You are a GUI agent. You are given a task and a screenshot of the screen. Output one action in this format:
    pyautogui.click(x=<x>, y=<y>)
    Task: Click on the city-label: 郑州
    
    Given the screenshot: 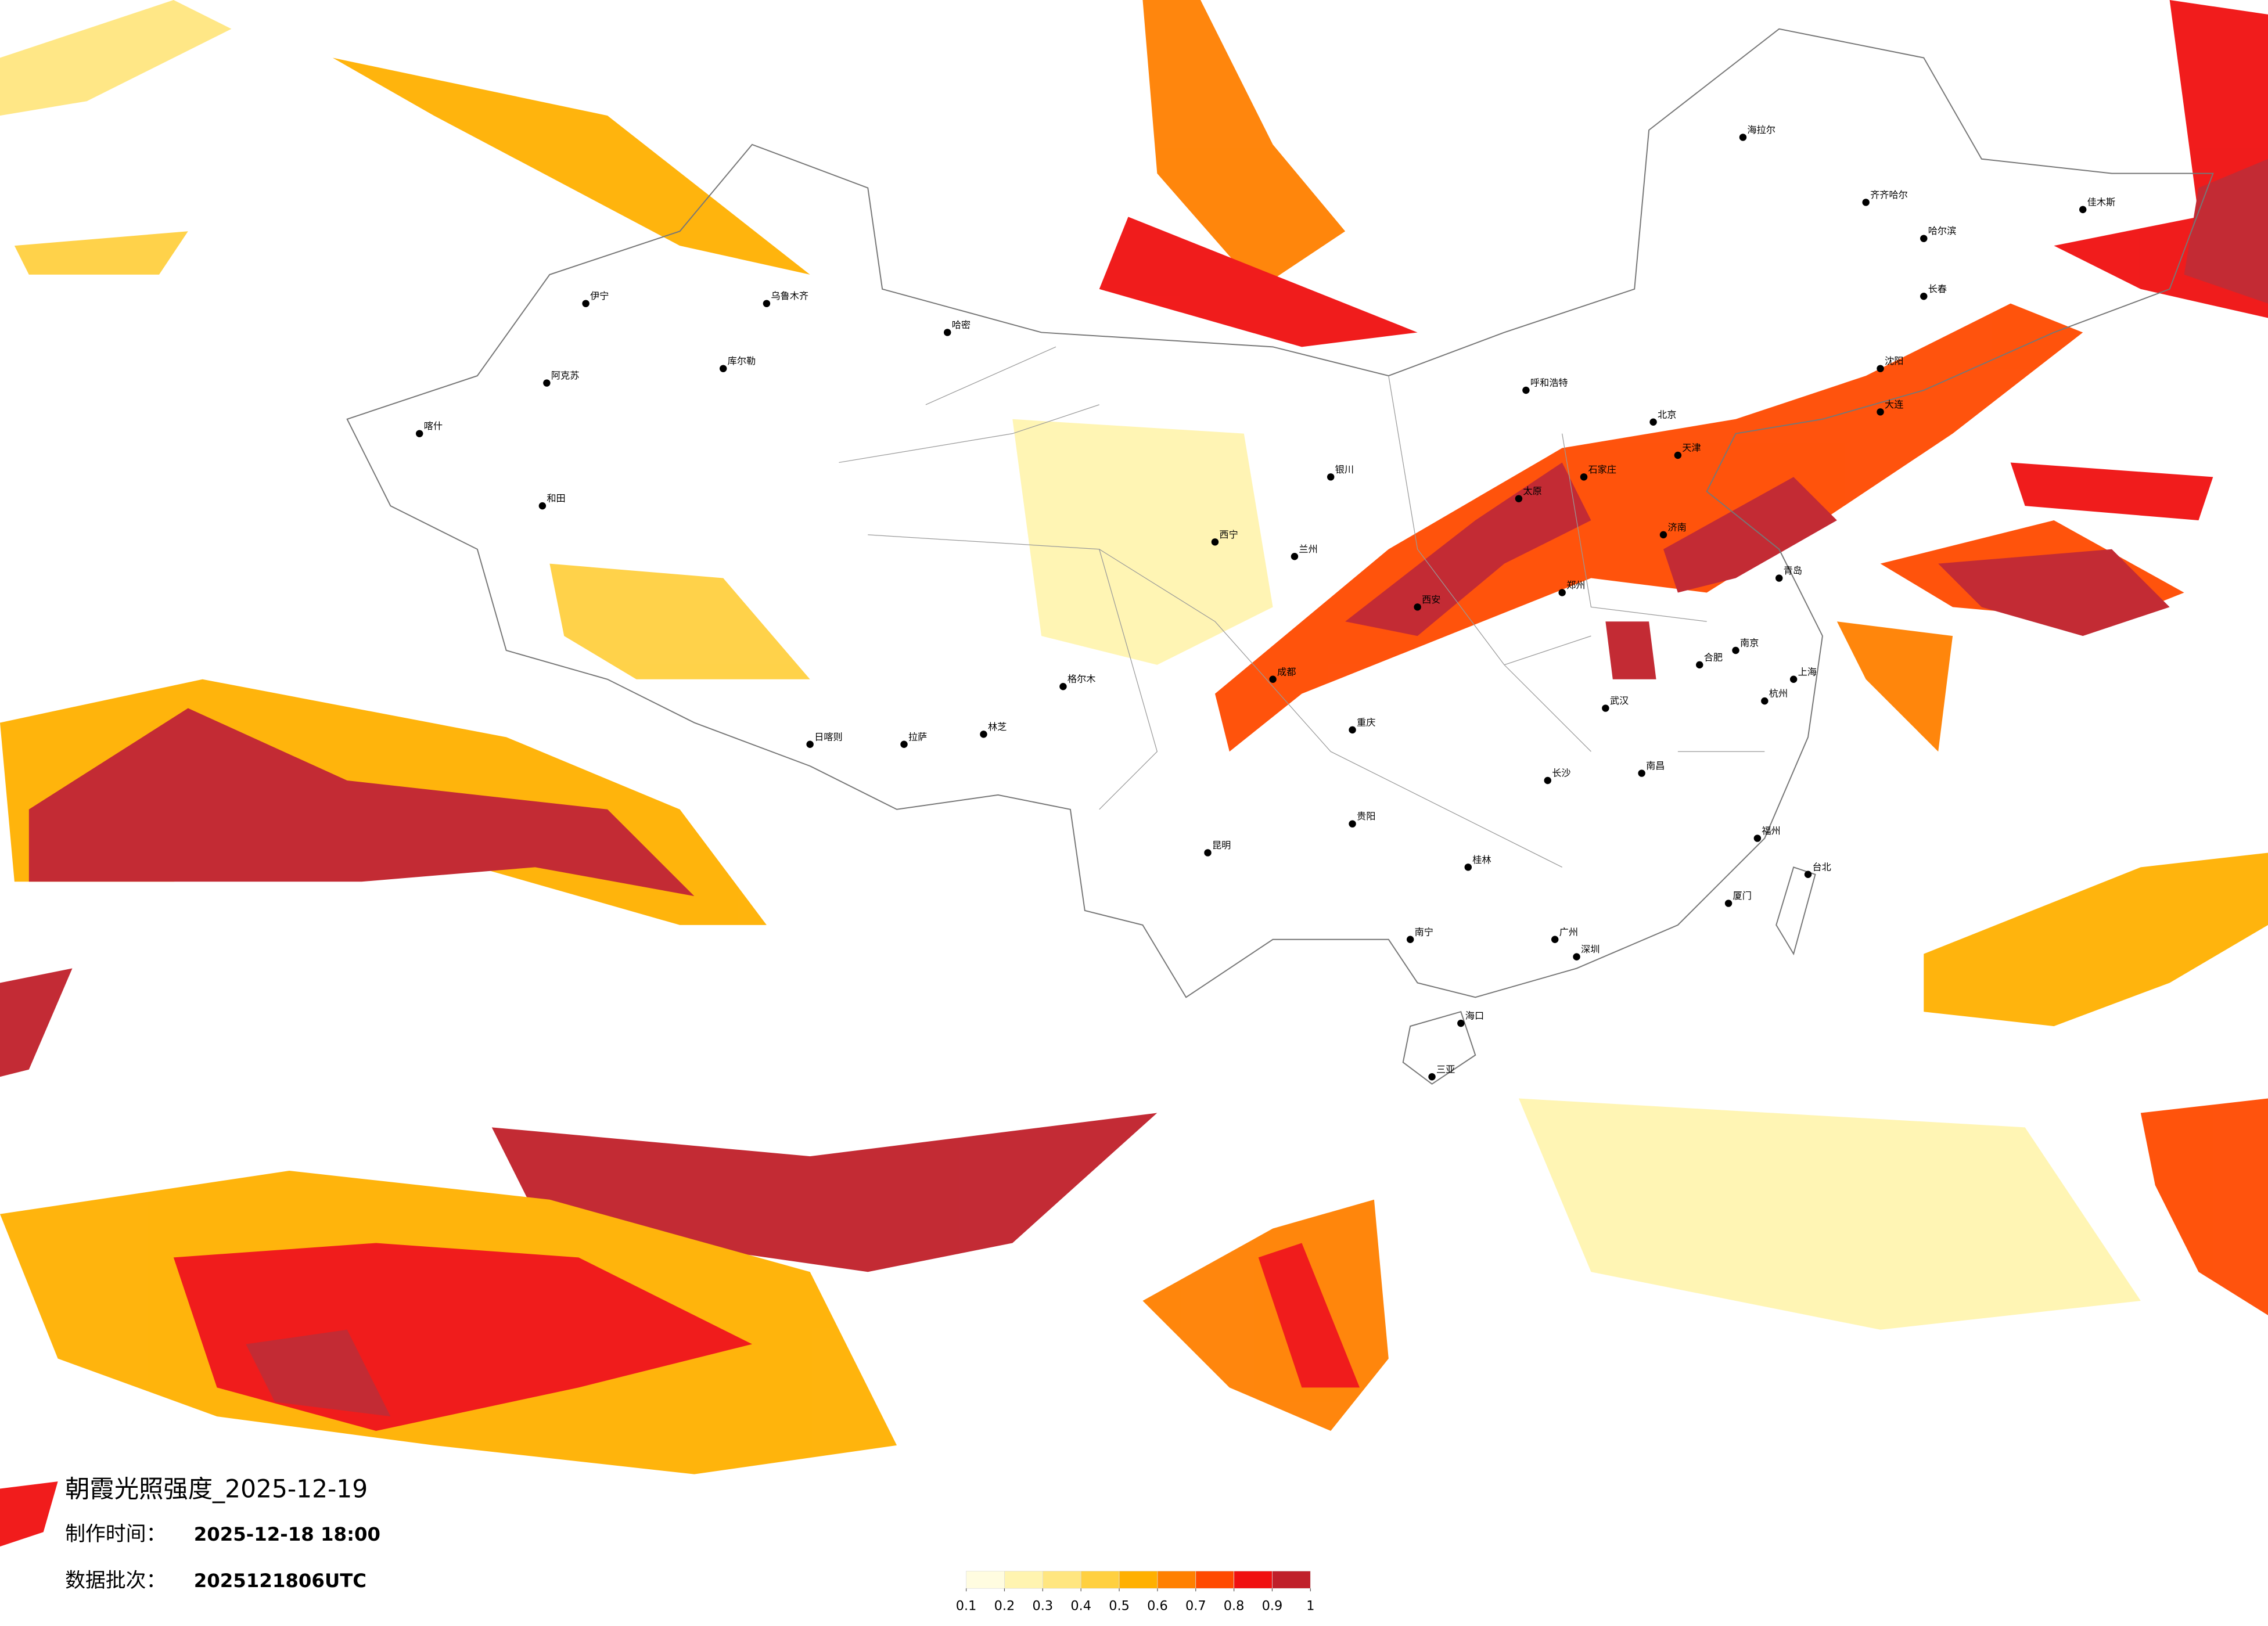 What is the action you would take?
    pyautogui.click(x=1575, y=585)
    